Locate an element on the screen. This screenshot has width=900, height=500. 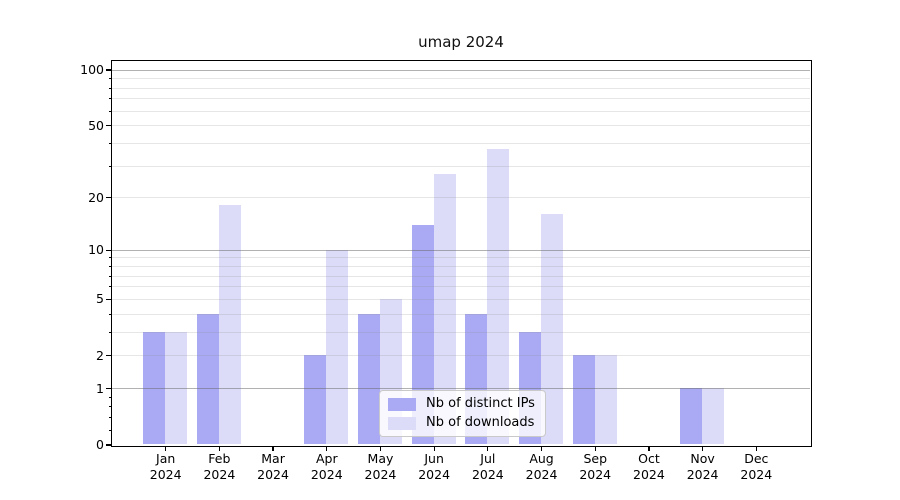
x-tick-label-apr: Apr 2024 is located at coordinates (326, 466).